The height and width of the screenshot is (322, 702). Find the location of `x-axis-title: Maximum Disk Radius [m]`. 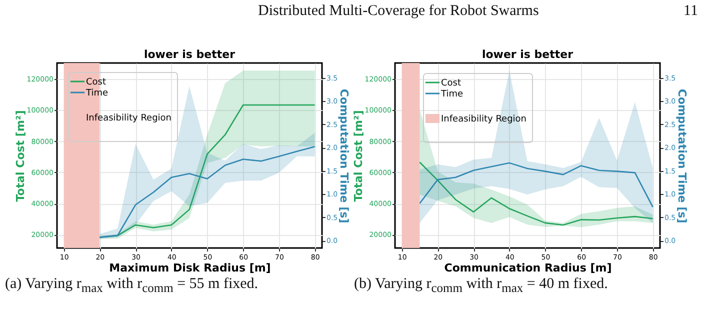

x-axis-title: Maximum Disk Radius [m] is located at coordinates (190, 268).